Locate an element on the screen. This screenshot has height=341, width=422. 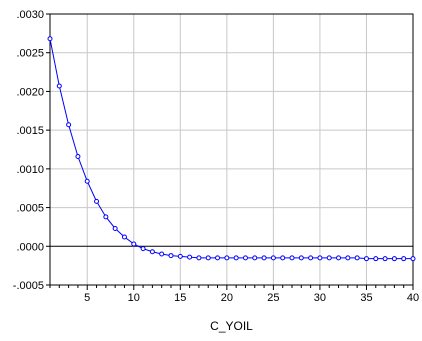
x-tick-label: 25 is located at coordinates (273, 298).